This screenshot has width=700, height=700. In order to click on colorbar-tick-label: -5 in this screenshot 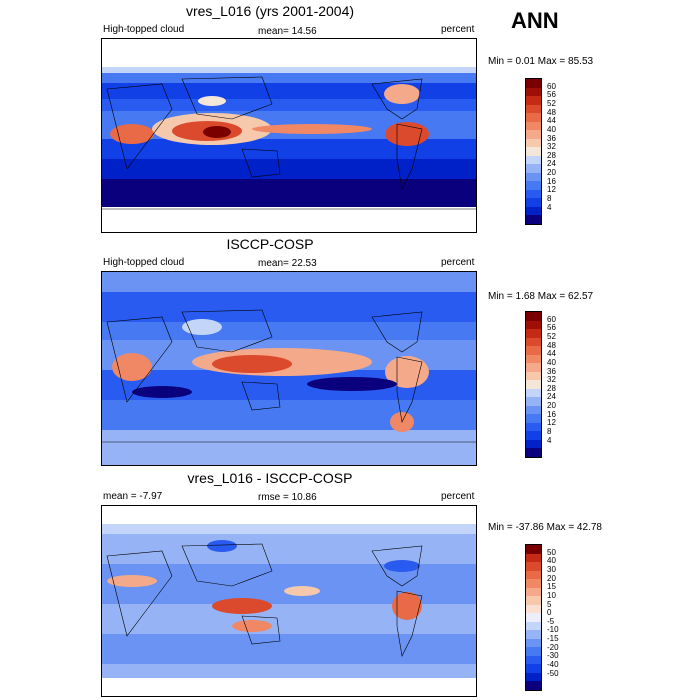, I will do `click(551, 621)`.